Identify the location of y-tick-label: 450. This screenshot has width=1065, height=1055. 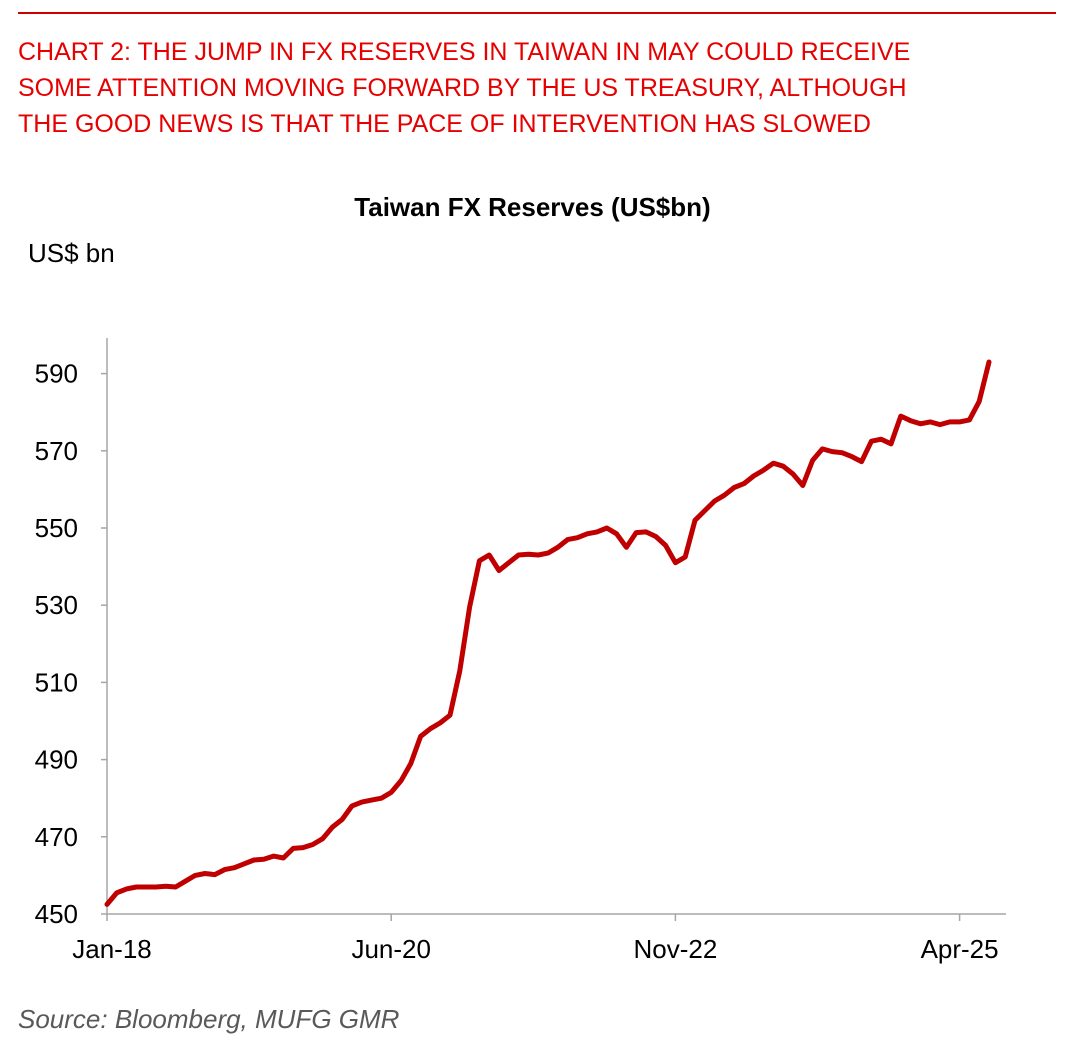
(56, 914).